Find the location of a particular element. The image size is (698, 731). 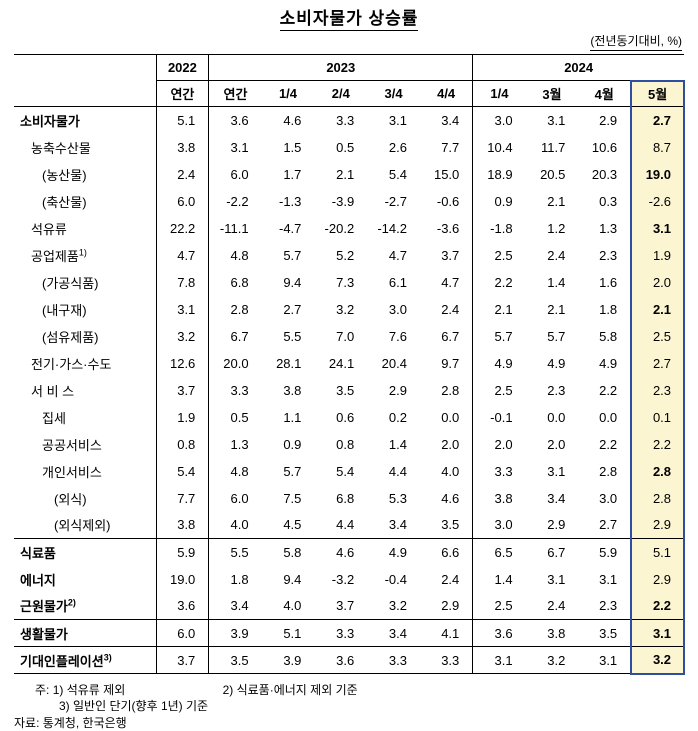

value-cell: 5.5 is located at coordinates (235, 552).